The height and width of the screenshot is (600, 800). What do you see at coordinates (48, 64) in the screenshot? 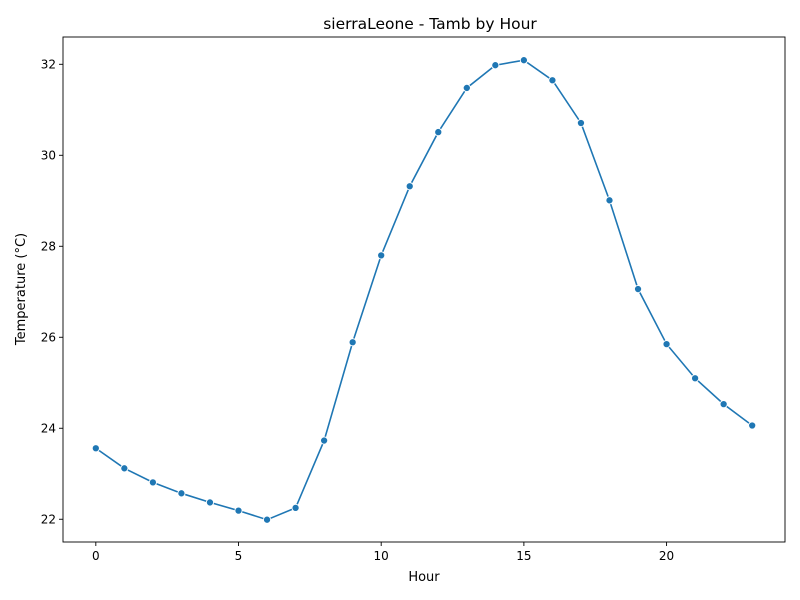
I see `y-tick-label: 32` at bounding box center [48, 64].